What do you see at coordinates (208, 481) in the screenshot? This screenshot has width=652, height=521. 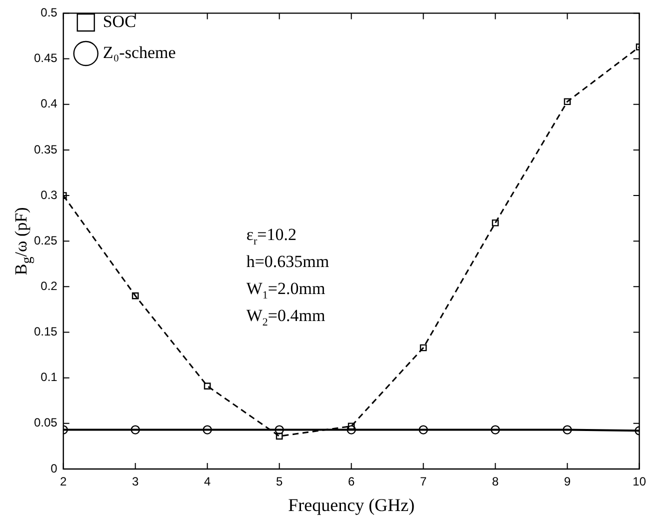 I see `x-tick-label: 4` at bounding box center [208, 481].